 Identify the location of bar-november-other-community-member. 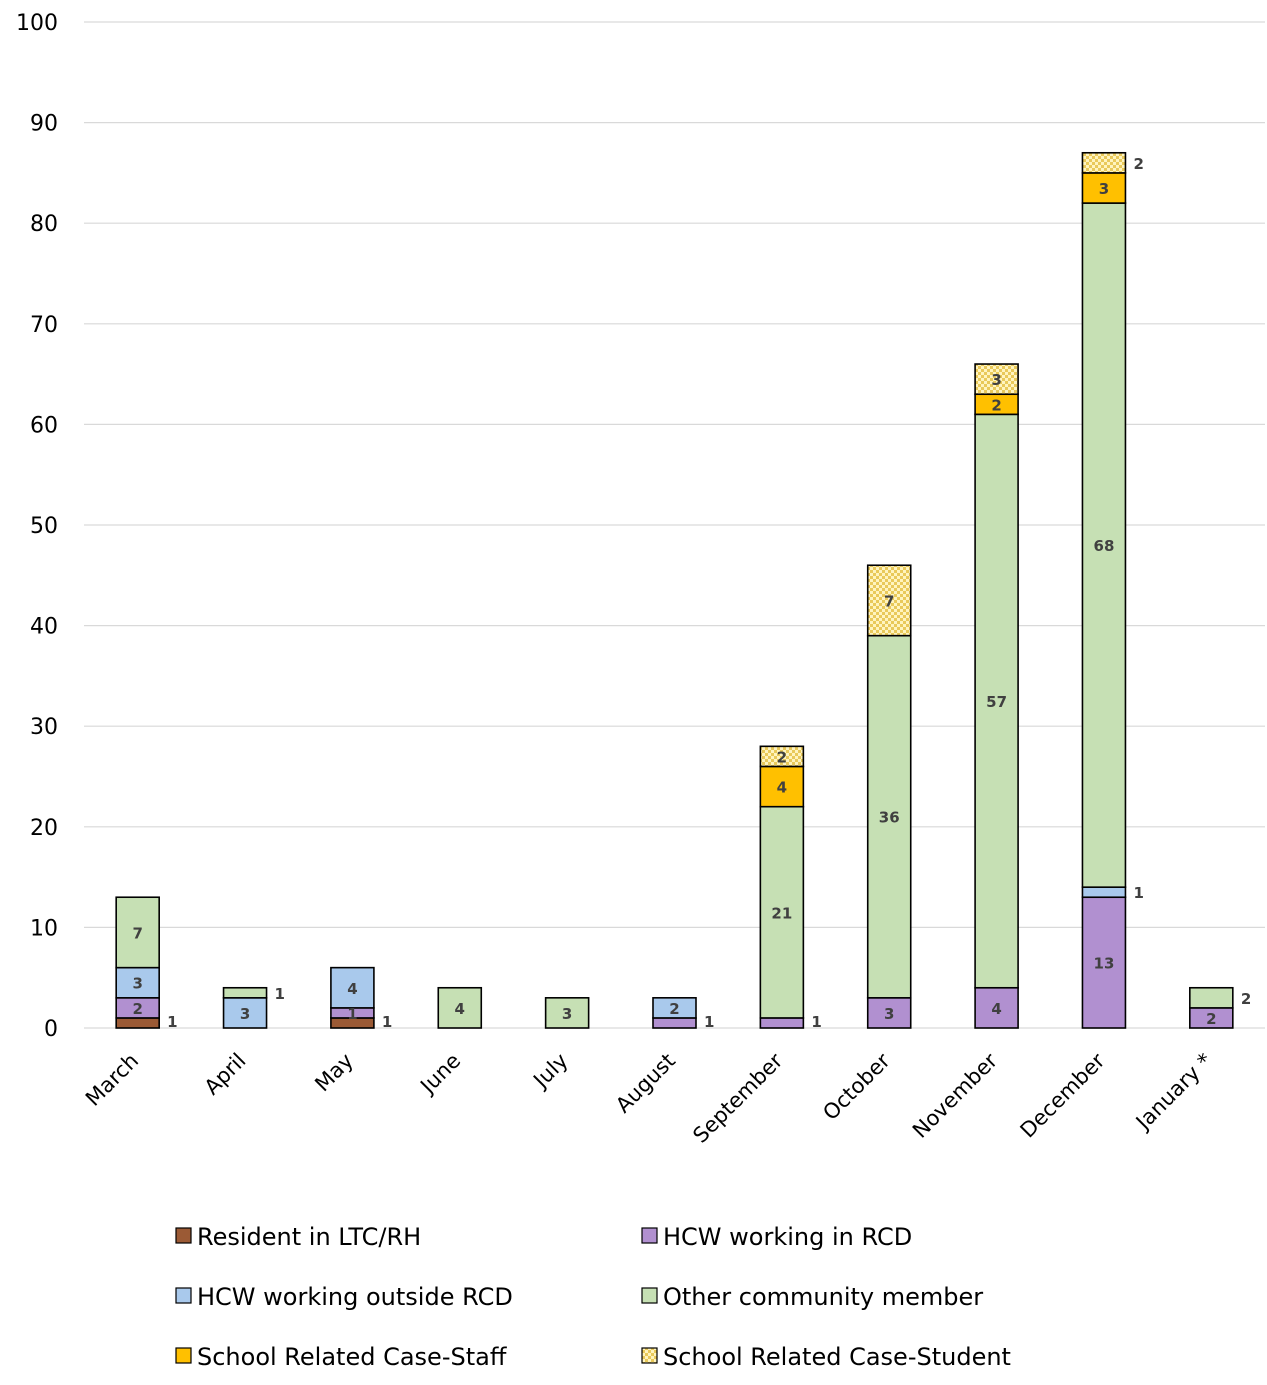
(996, 701).